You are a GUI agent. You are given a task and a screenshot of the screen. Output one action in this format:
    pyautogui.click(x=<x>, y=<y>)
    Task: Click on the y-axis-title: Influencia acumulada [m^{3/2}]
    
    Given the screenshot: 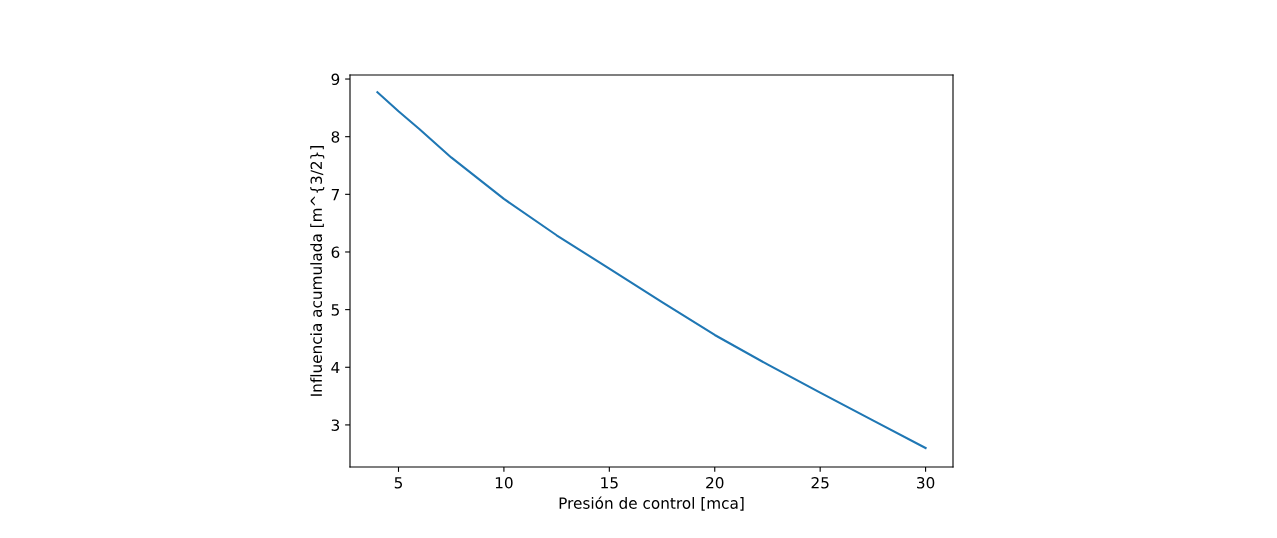 What is the action you would take?
    pyautogui.click(x=317, y=271)
    